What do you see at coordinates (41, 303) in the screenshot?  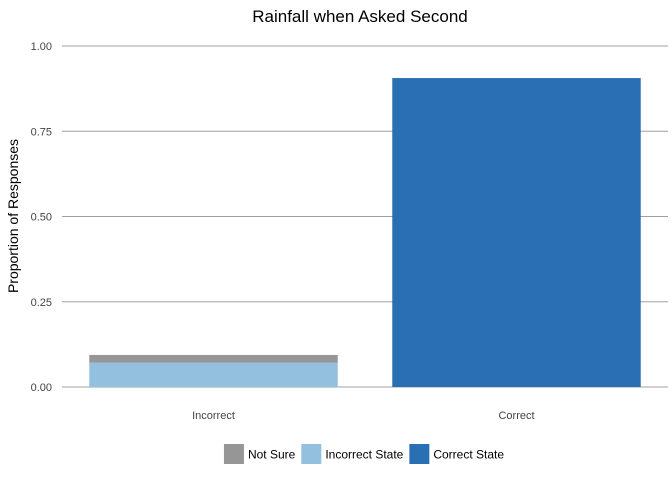 I see `y-tick-label: 0.25` at bounding box center [41, 303].